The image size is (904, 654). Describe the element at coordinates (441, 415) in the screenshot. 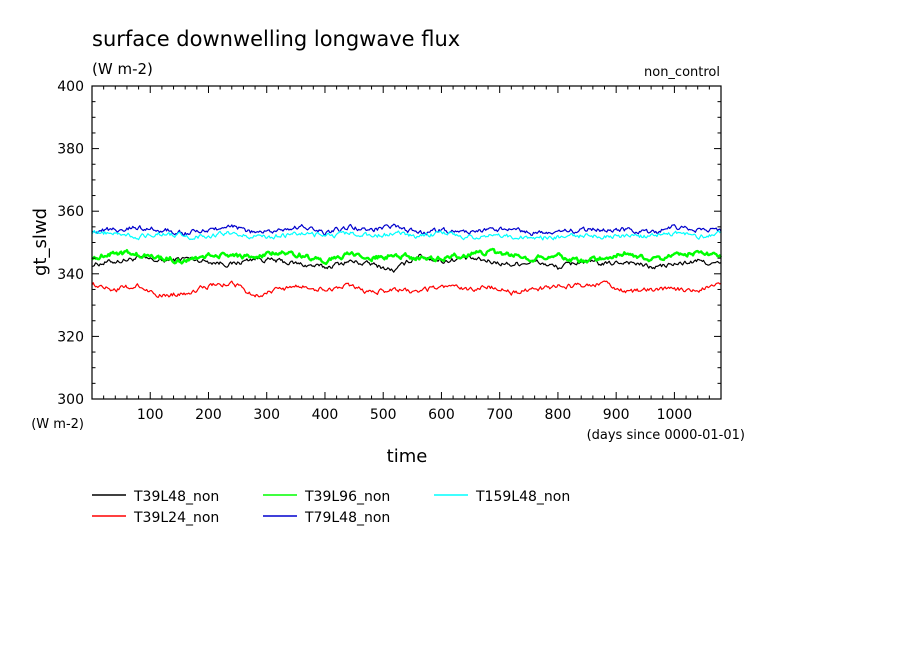

I see `x-tick-label: 600` at that location.